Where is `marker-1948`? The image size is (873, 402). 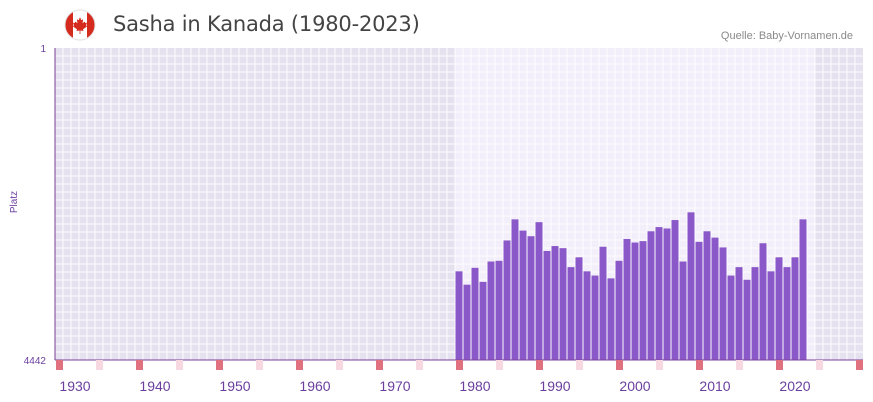 marker-1948 is located at coordinates (219, 365).